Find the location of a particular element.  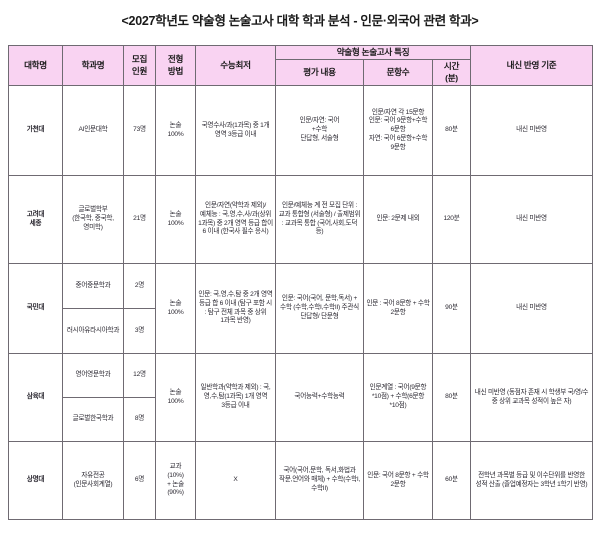

col-header-quota: 모집 인원 is located at coordinates (139, 65).